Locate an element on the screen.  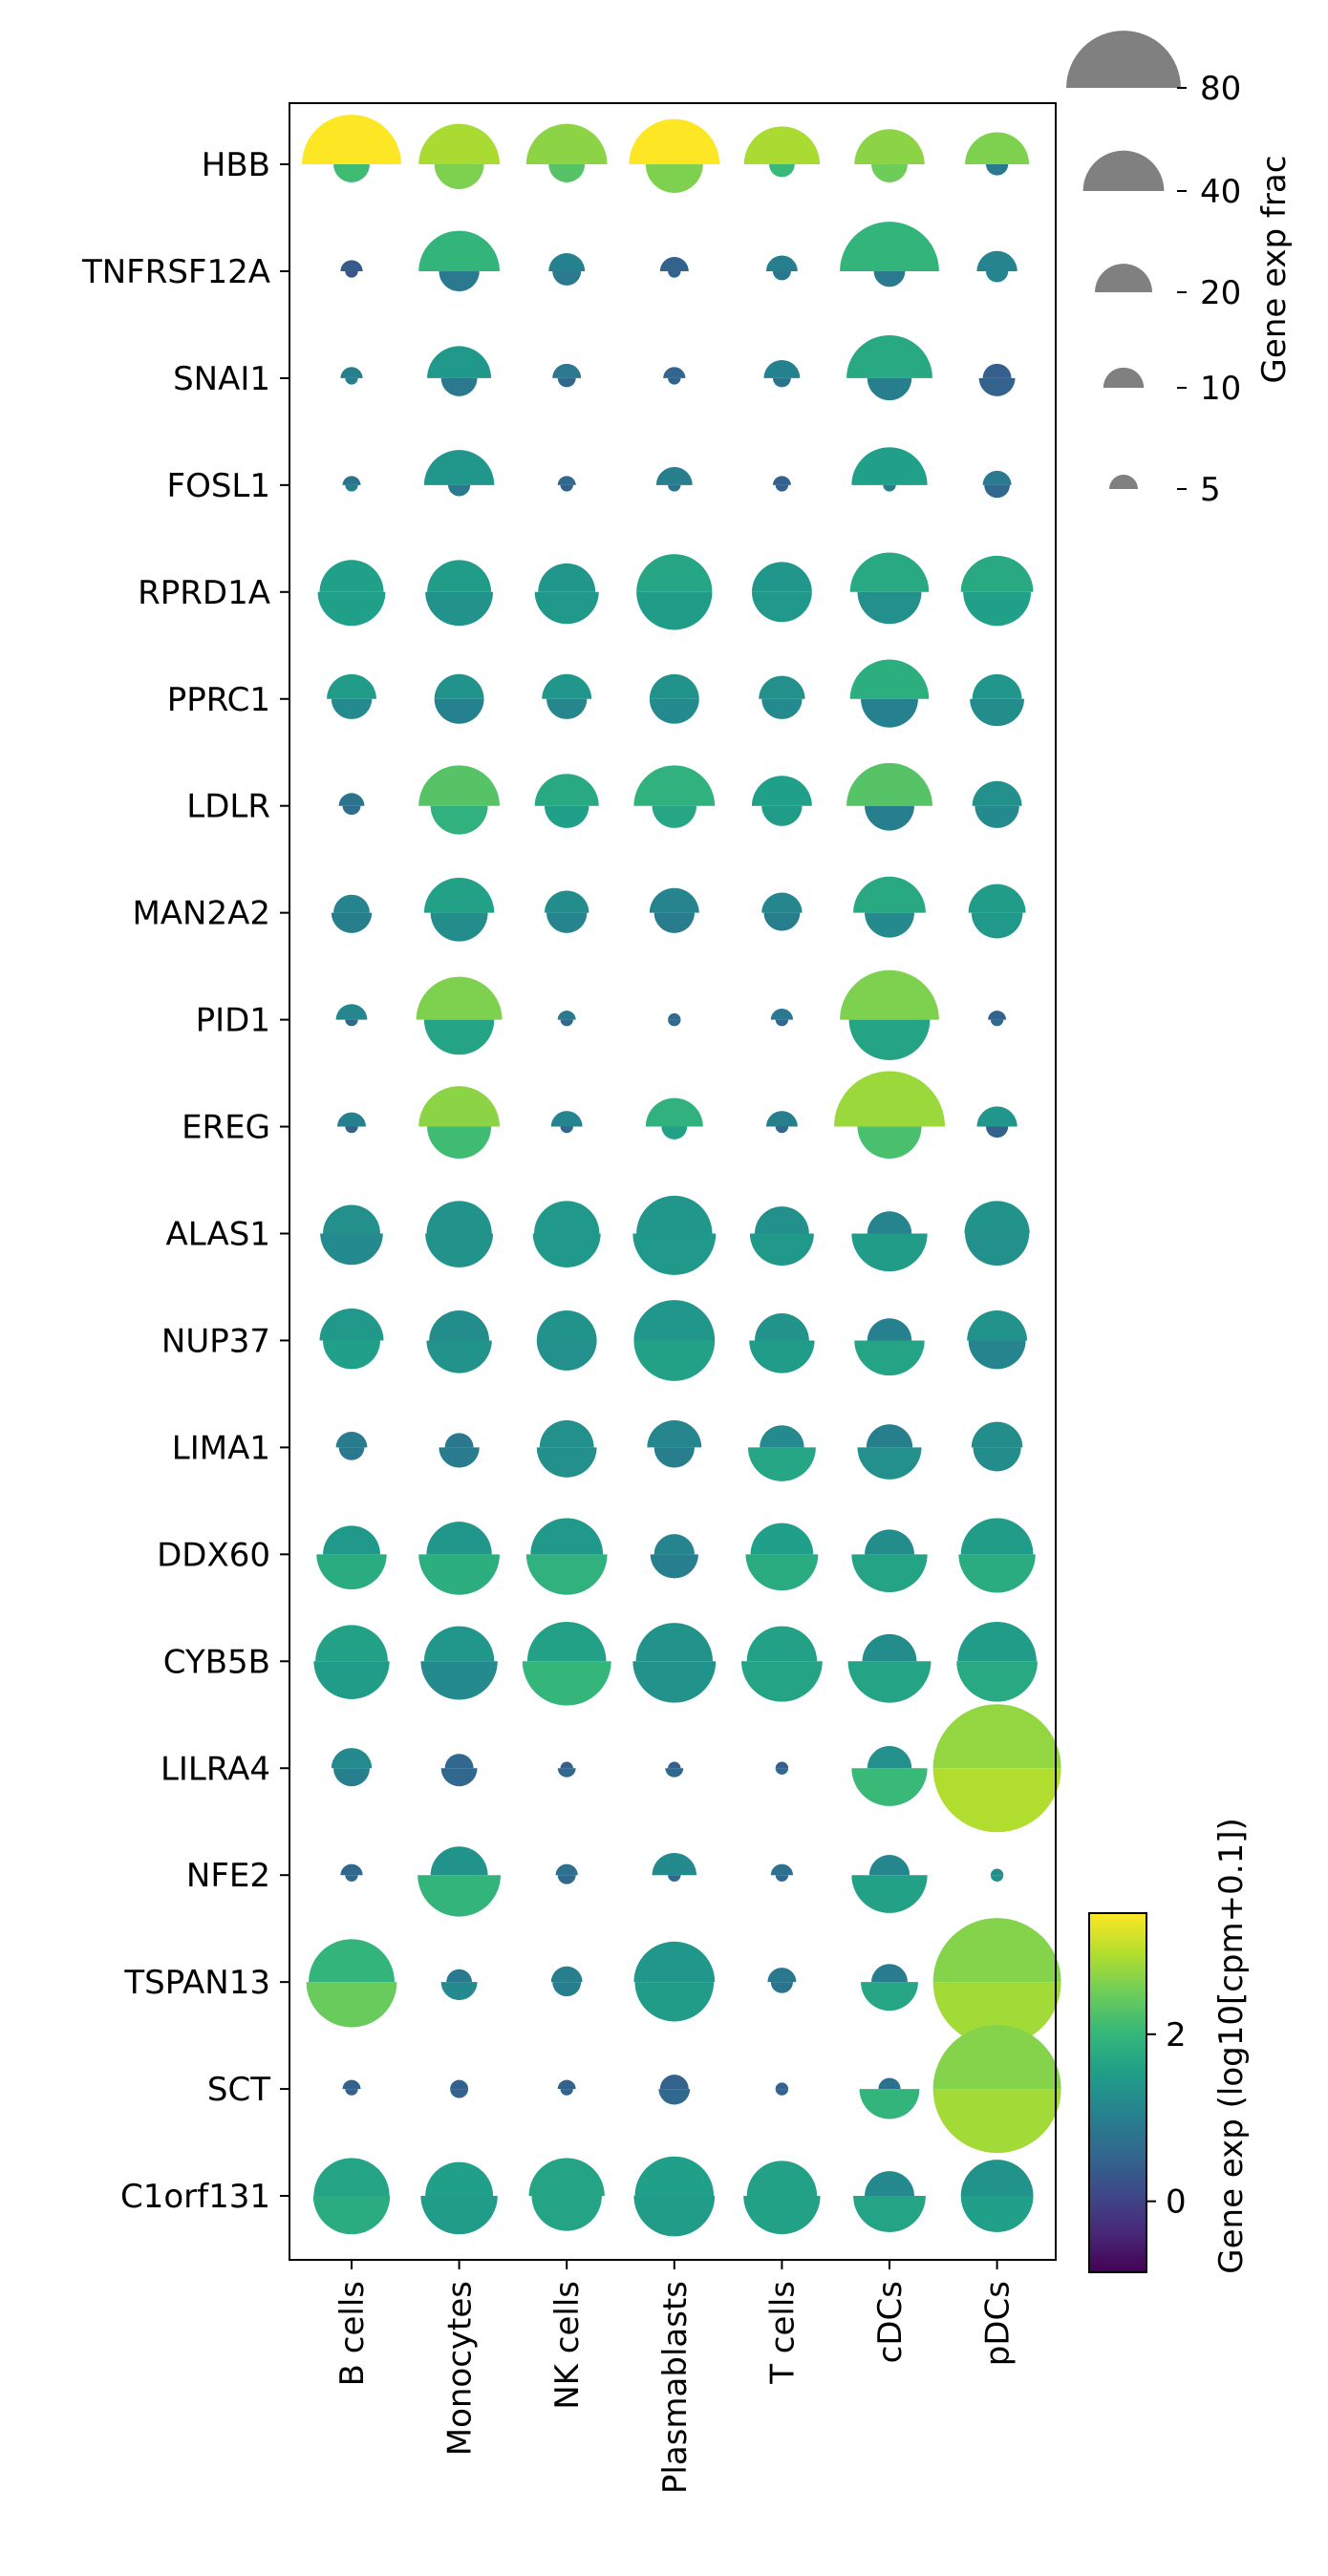
dot-top-ALAS1-cDCs is located at coordinates (889, 1222).